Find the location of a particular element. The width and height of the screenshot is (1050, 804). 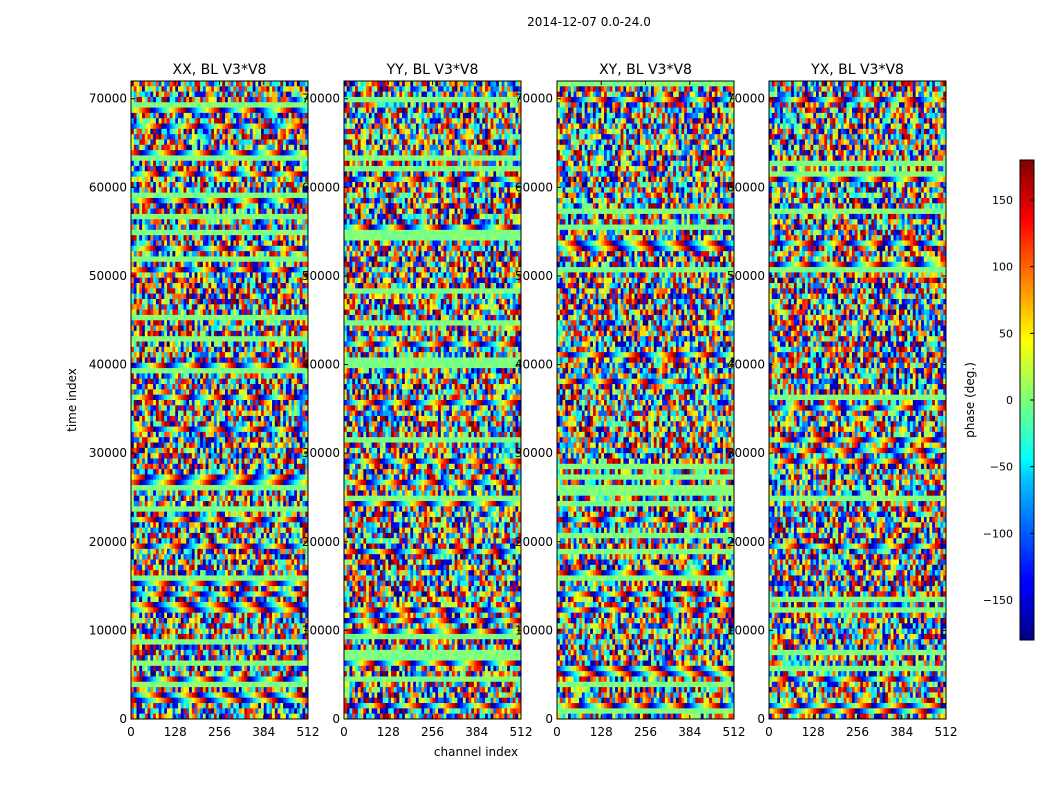

panel-title: XX, BL V3*V8 is located at coordinates (220, 70).